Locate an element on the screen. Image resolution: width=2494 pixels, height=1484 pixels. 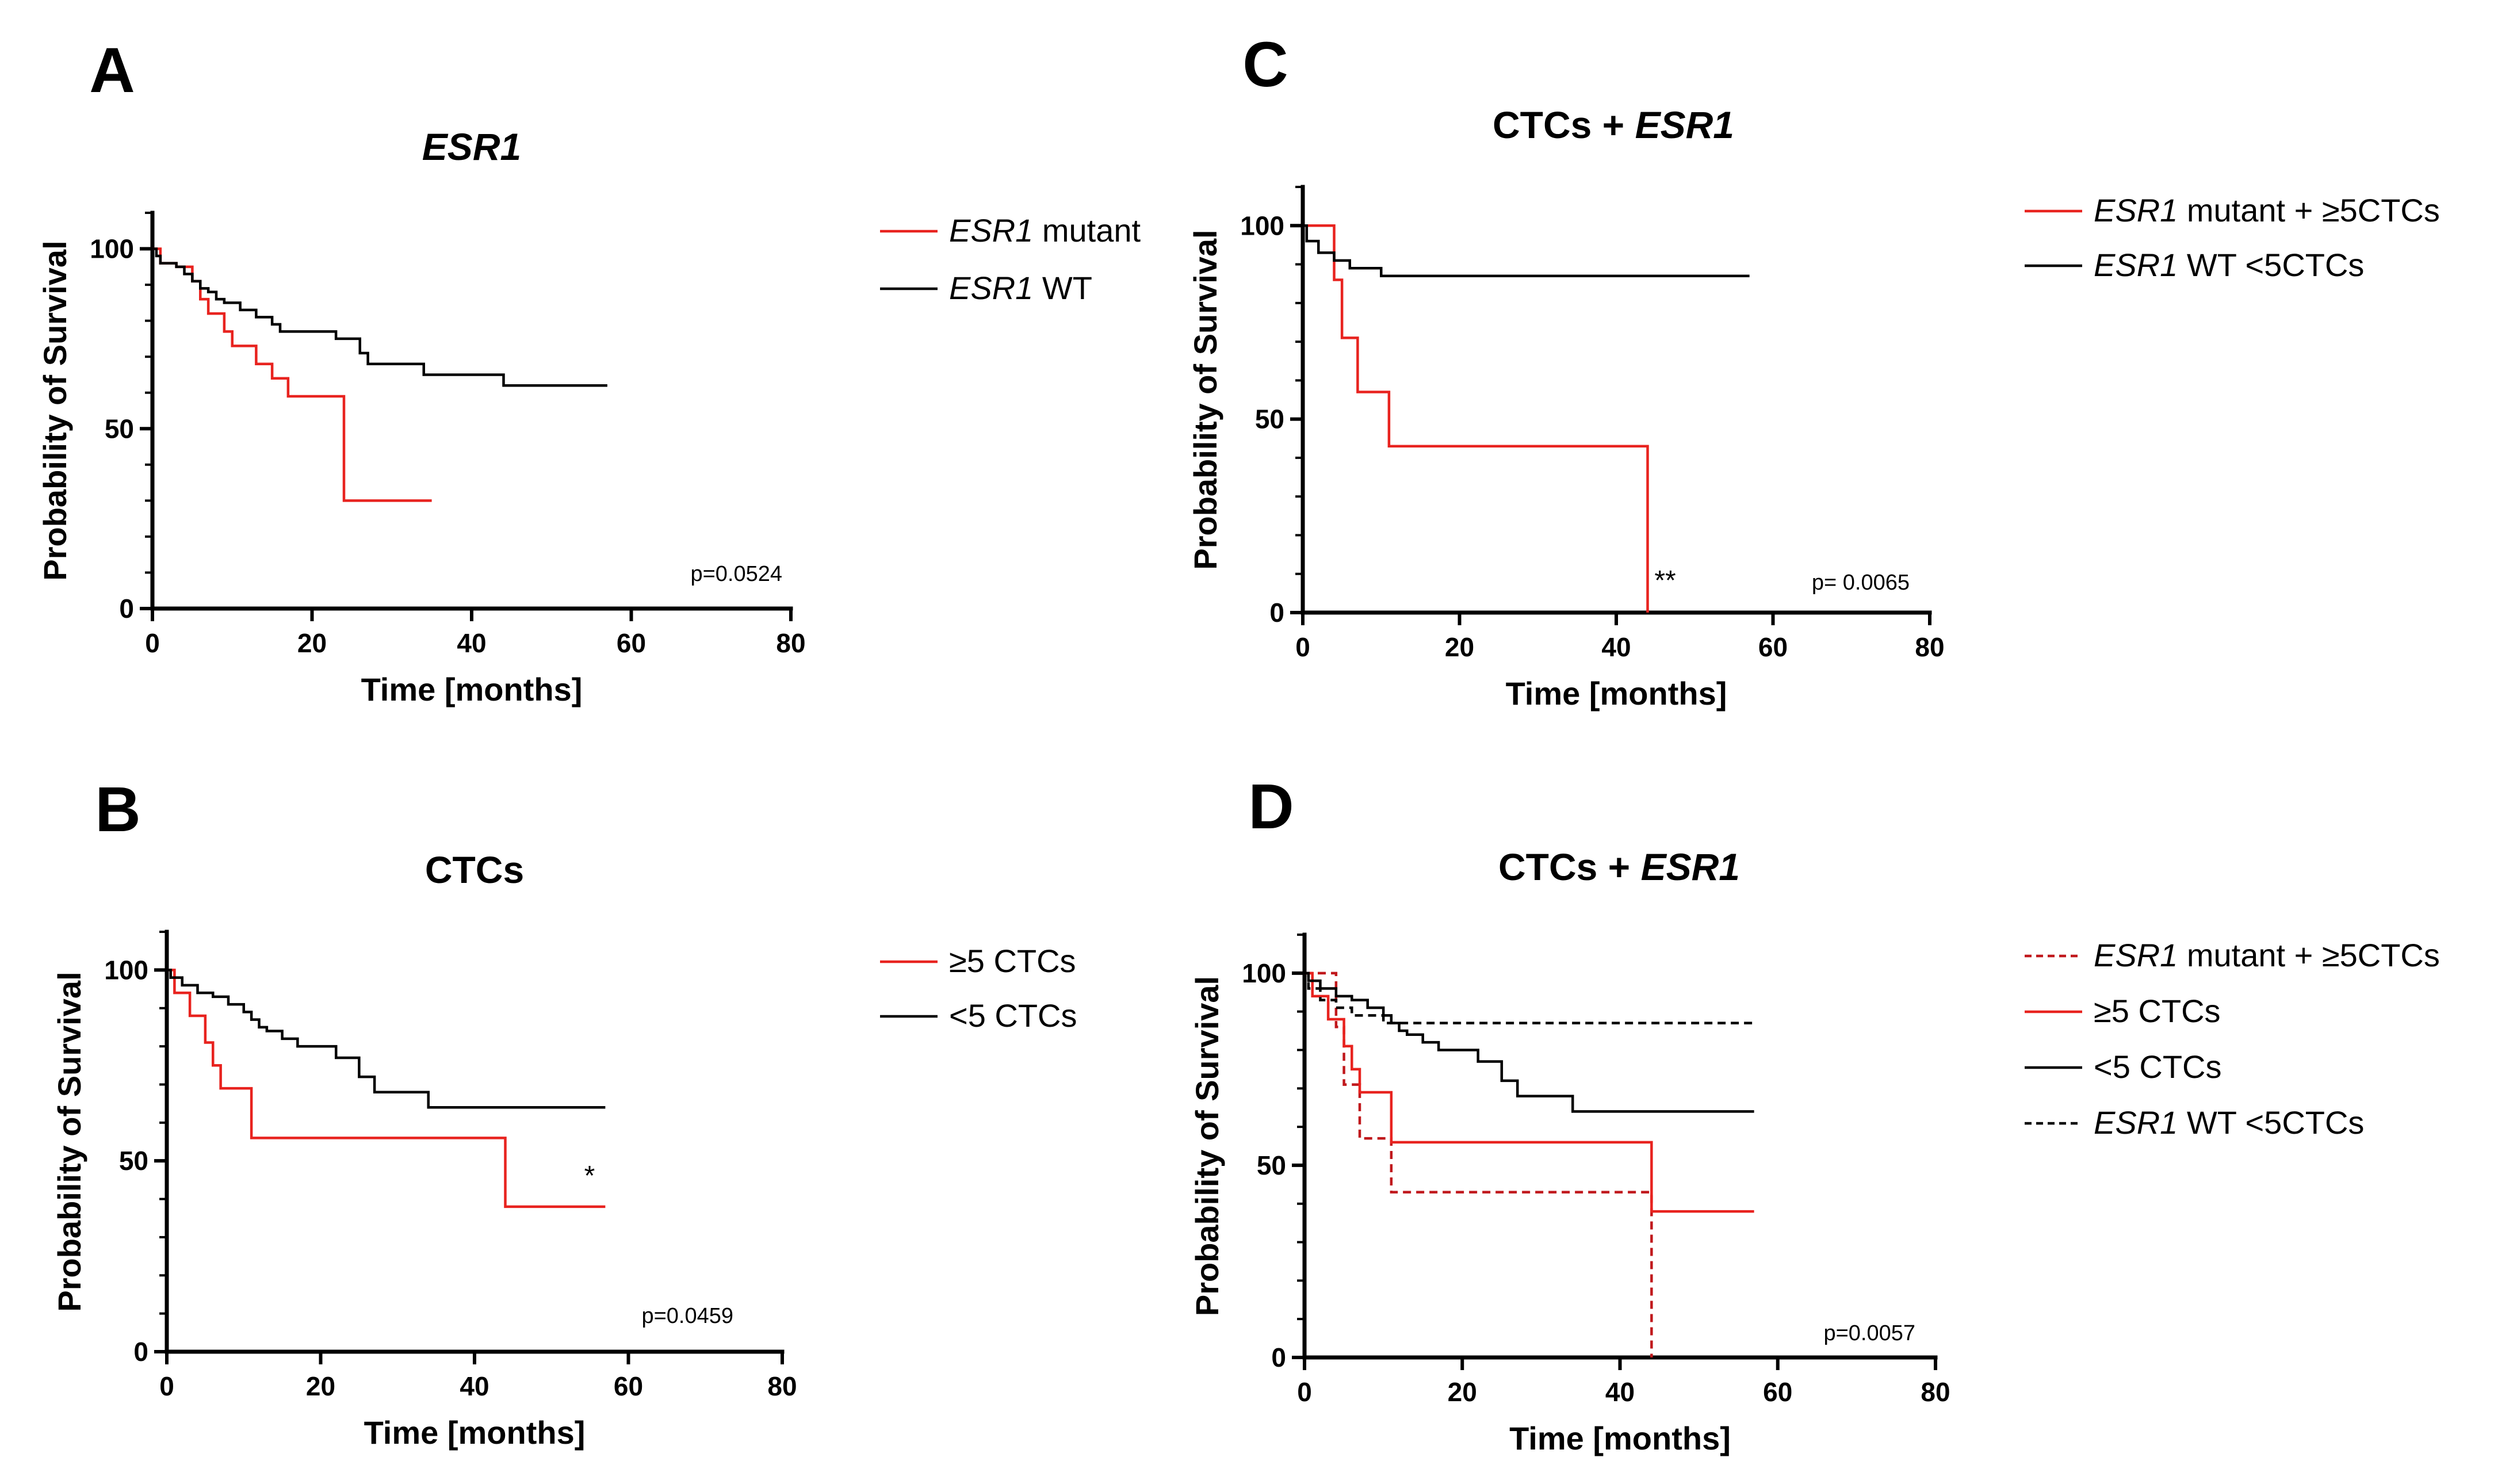
p-value-label: p= 0.0065 is located at coordinates (1861, 583).